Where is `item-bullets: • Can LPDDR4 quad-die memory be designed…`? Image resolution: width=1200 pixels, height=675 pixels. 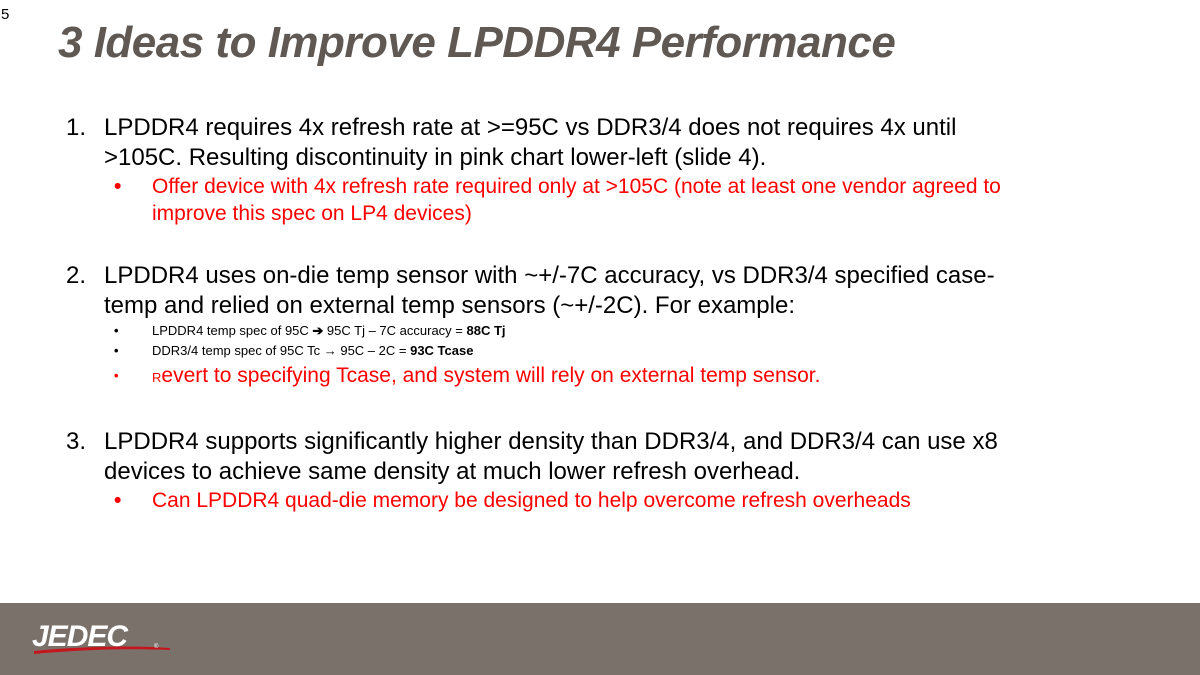 item-bullets: • Can LPDDR4 quad-die memory be designed… is located at coordinates (585, 500).